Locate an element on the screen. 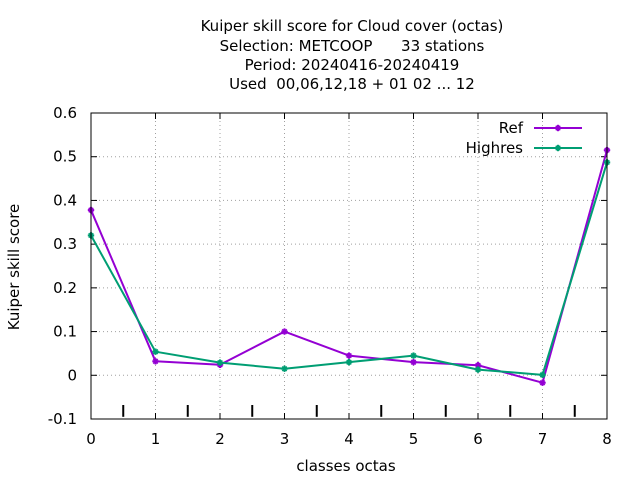  title-line-3: Period: 20240416-20240419 is located at coordinates (352, 65).